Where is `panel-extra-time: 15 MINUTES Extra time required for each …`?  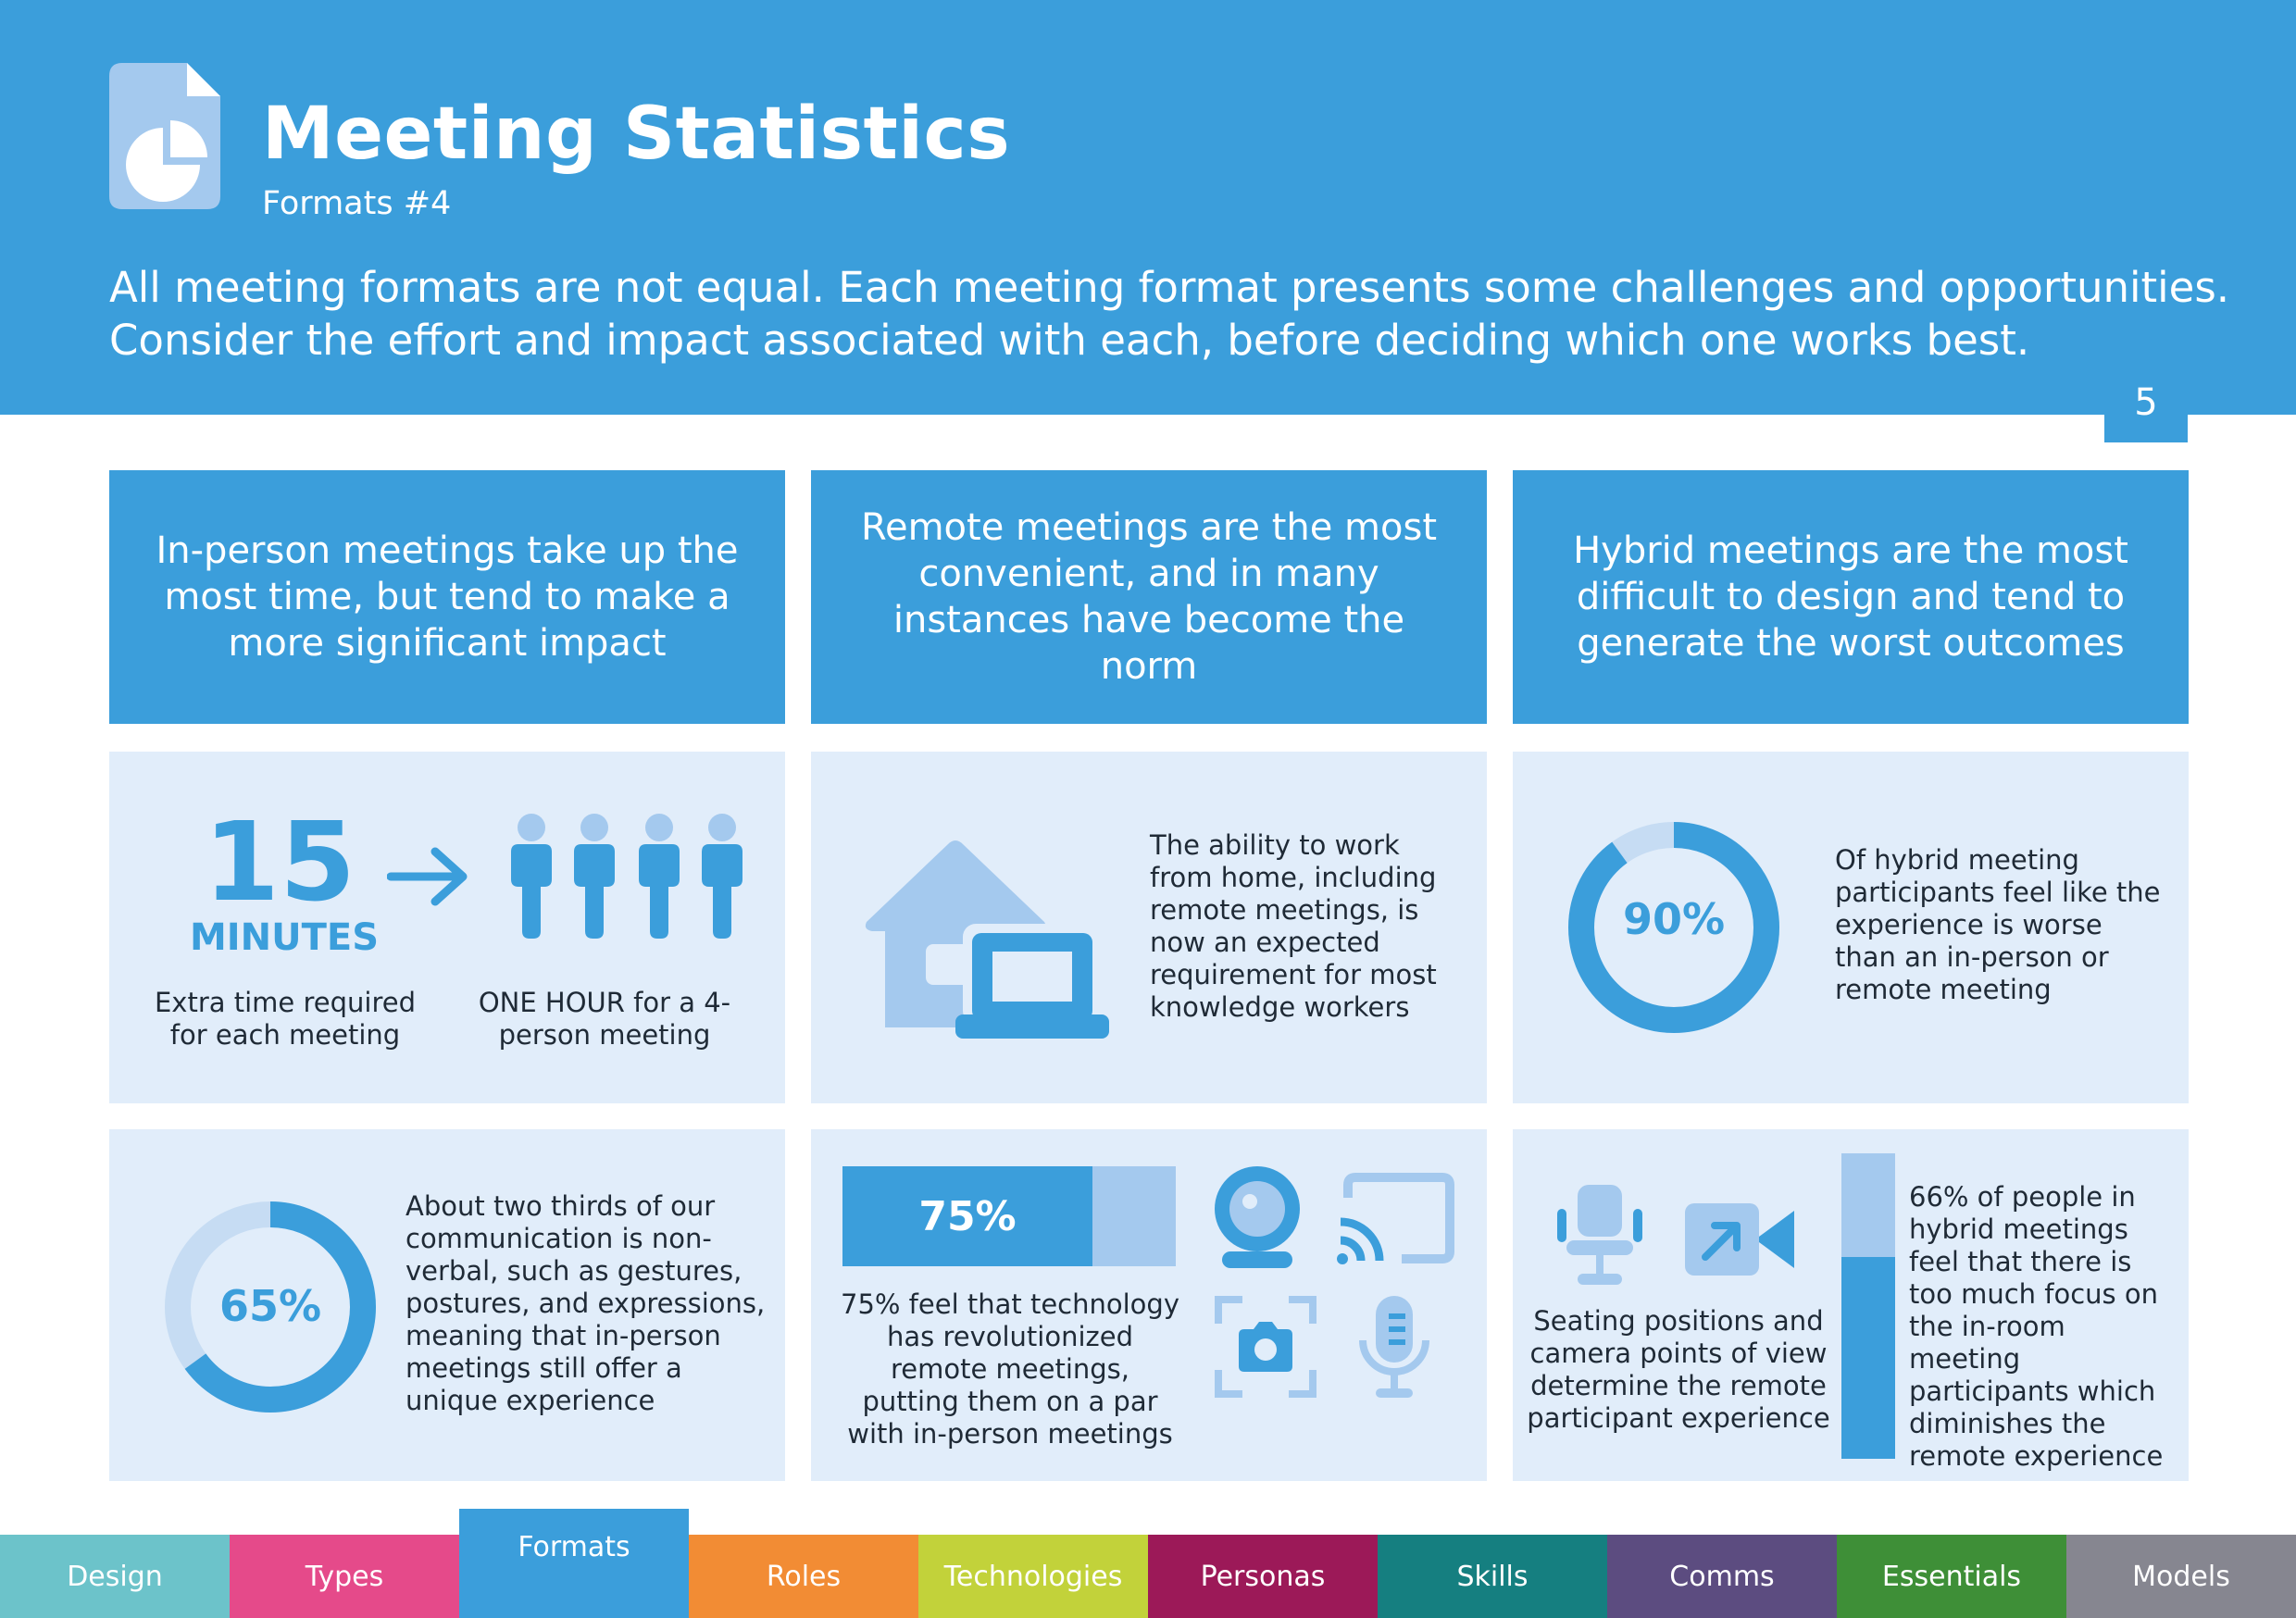 panel-extra-time: 15 MINUTES Extra time required for each … is located at coordinates (447, 927).